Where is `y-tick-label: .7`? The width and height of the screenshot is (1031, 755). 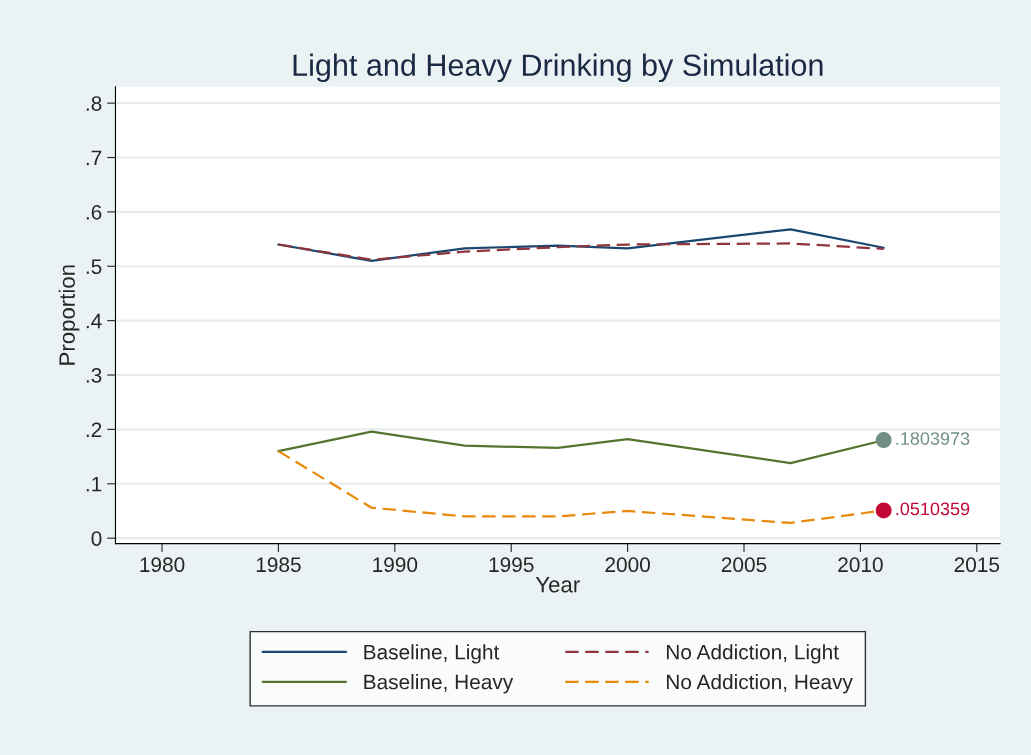
y-tick-label: .7 is located at coordinates (94, 158).